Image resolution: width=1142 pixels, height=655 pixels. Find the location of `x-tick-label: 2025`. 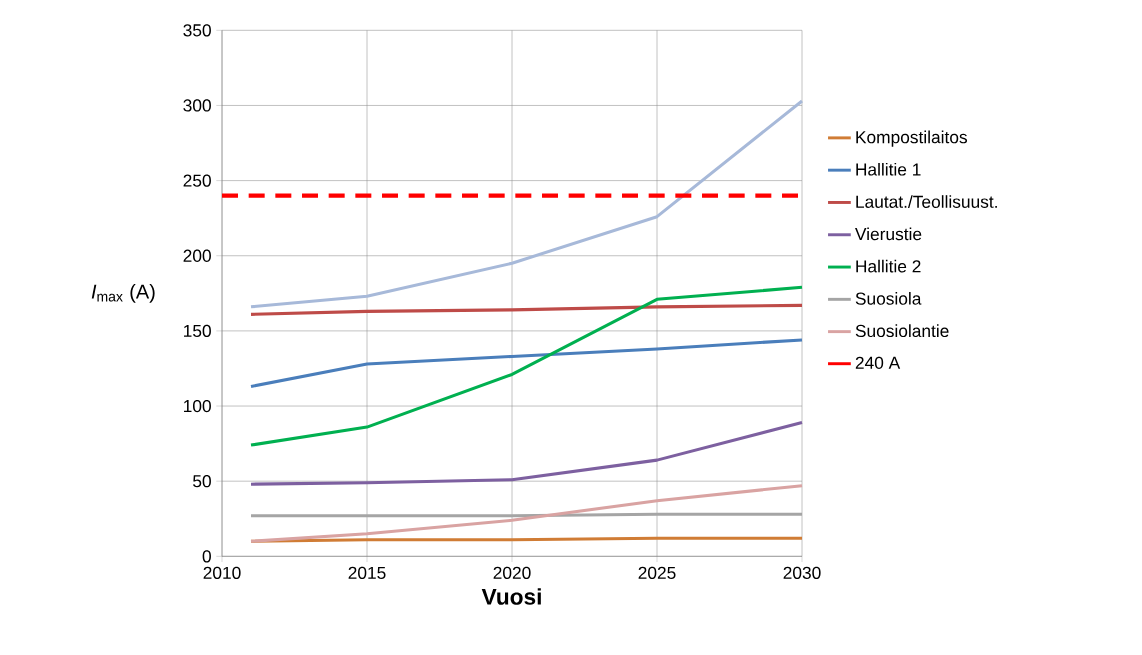

x-tick-label: 2025 is located at coordinates (657, 572).